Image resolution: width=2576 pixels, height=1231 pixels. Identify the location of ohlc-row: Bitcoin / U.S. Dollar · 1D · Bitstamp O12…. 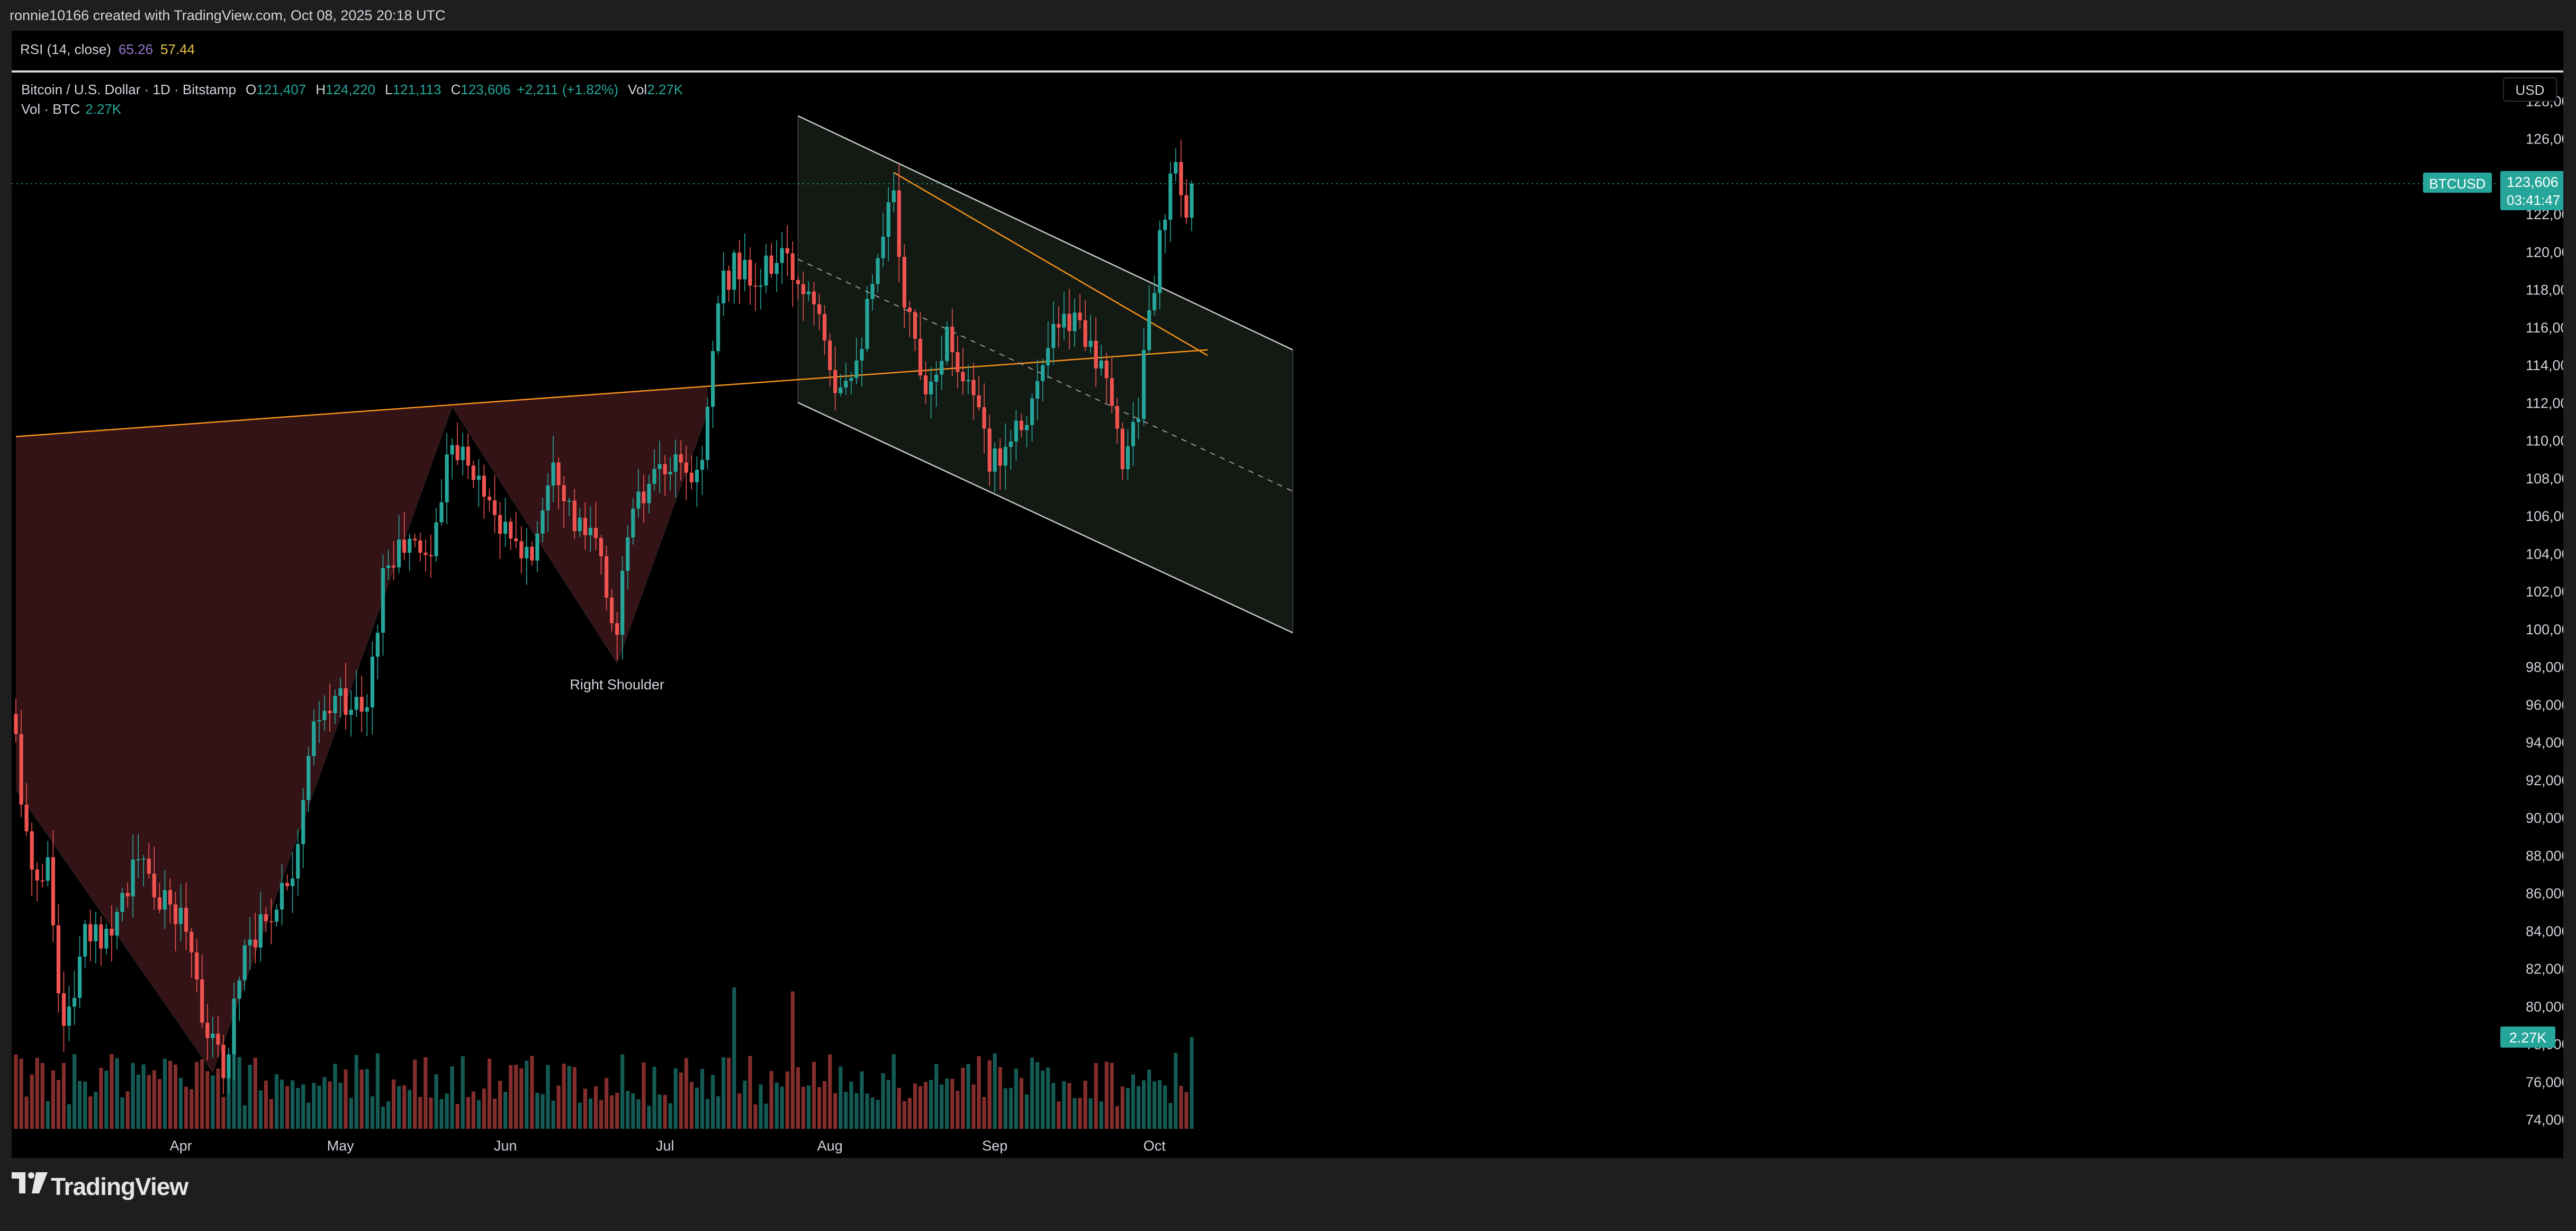
(352, 90).